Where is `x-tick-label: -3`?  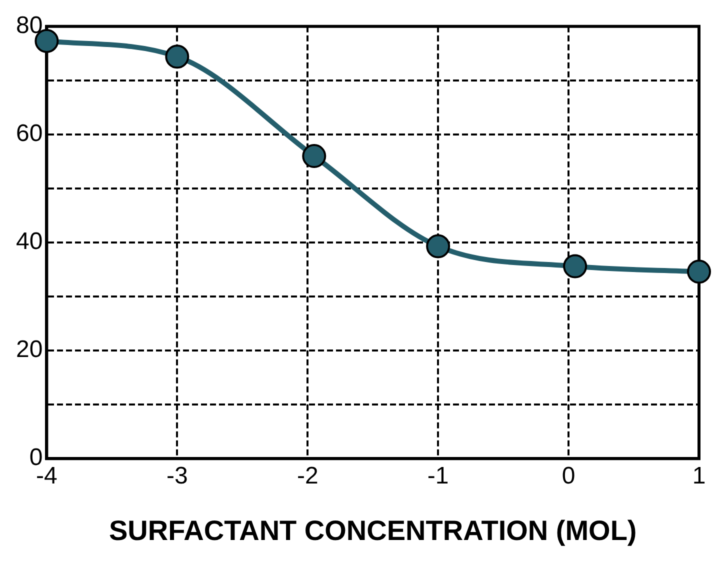
x-tick-label: -3 is located at coordinates (177, 476).